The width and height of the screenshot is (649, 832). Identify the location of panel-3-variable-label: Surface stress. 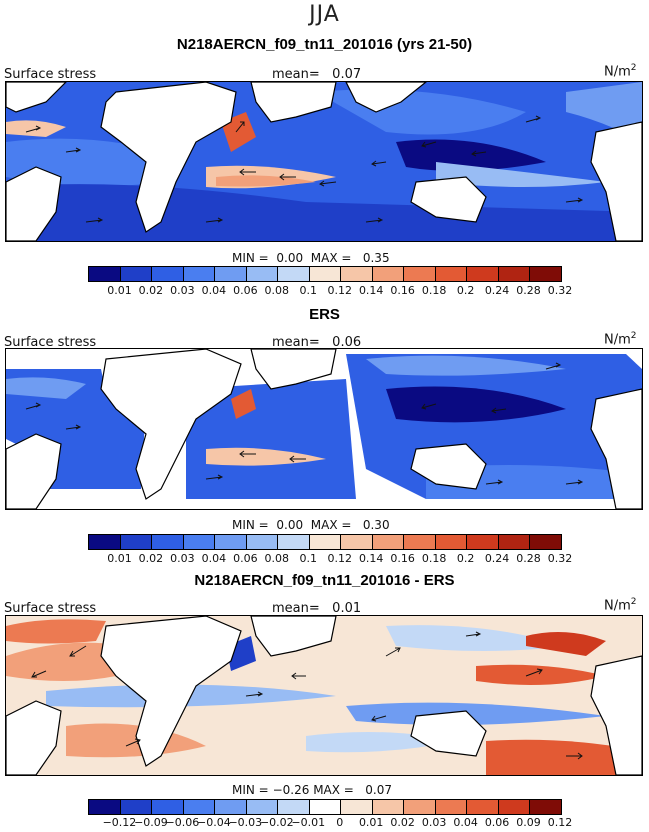
(50, 608).